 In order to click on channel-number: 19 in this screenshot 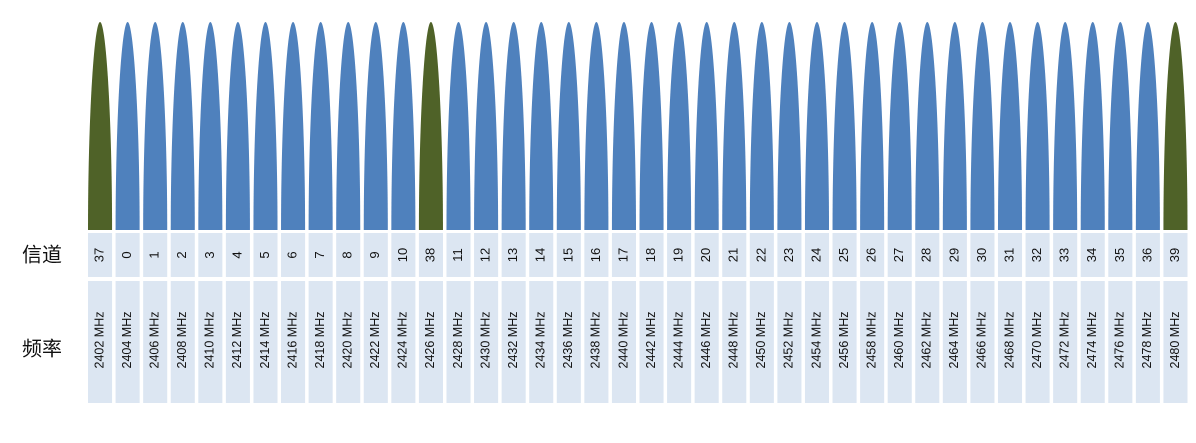, I will do `click(678, 255)`.